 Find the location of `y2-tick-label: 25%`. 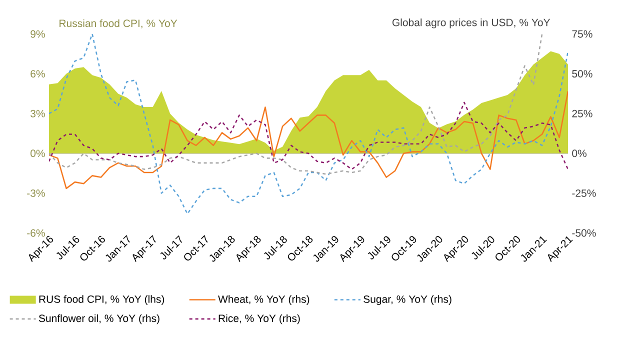

y2-tick-label: 25% is located at coordinates (582, 114).